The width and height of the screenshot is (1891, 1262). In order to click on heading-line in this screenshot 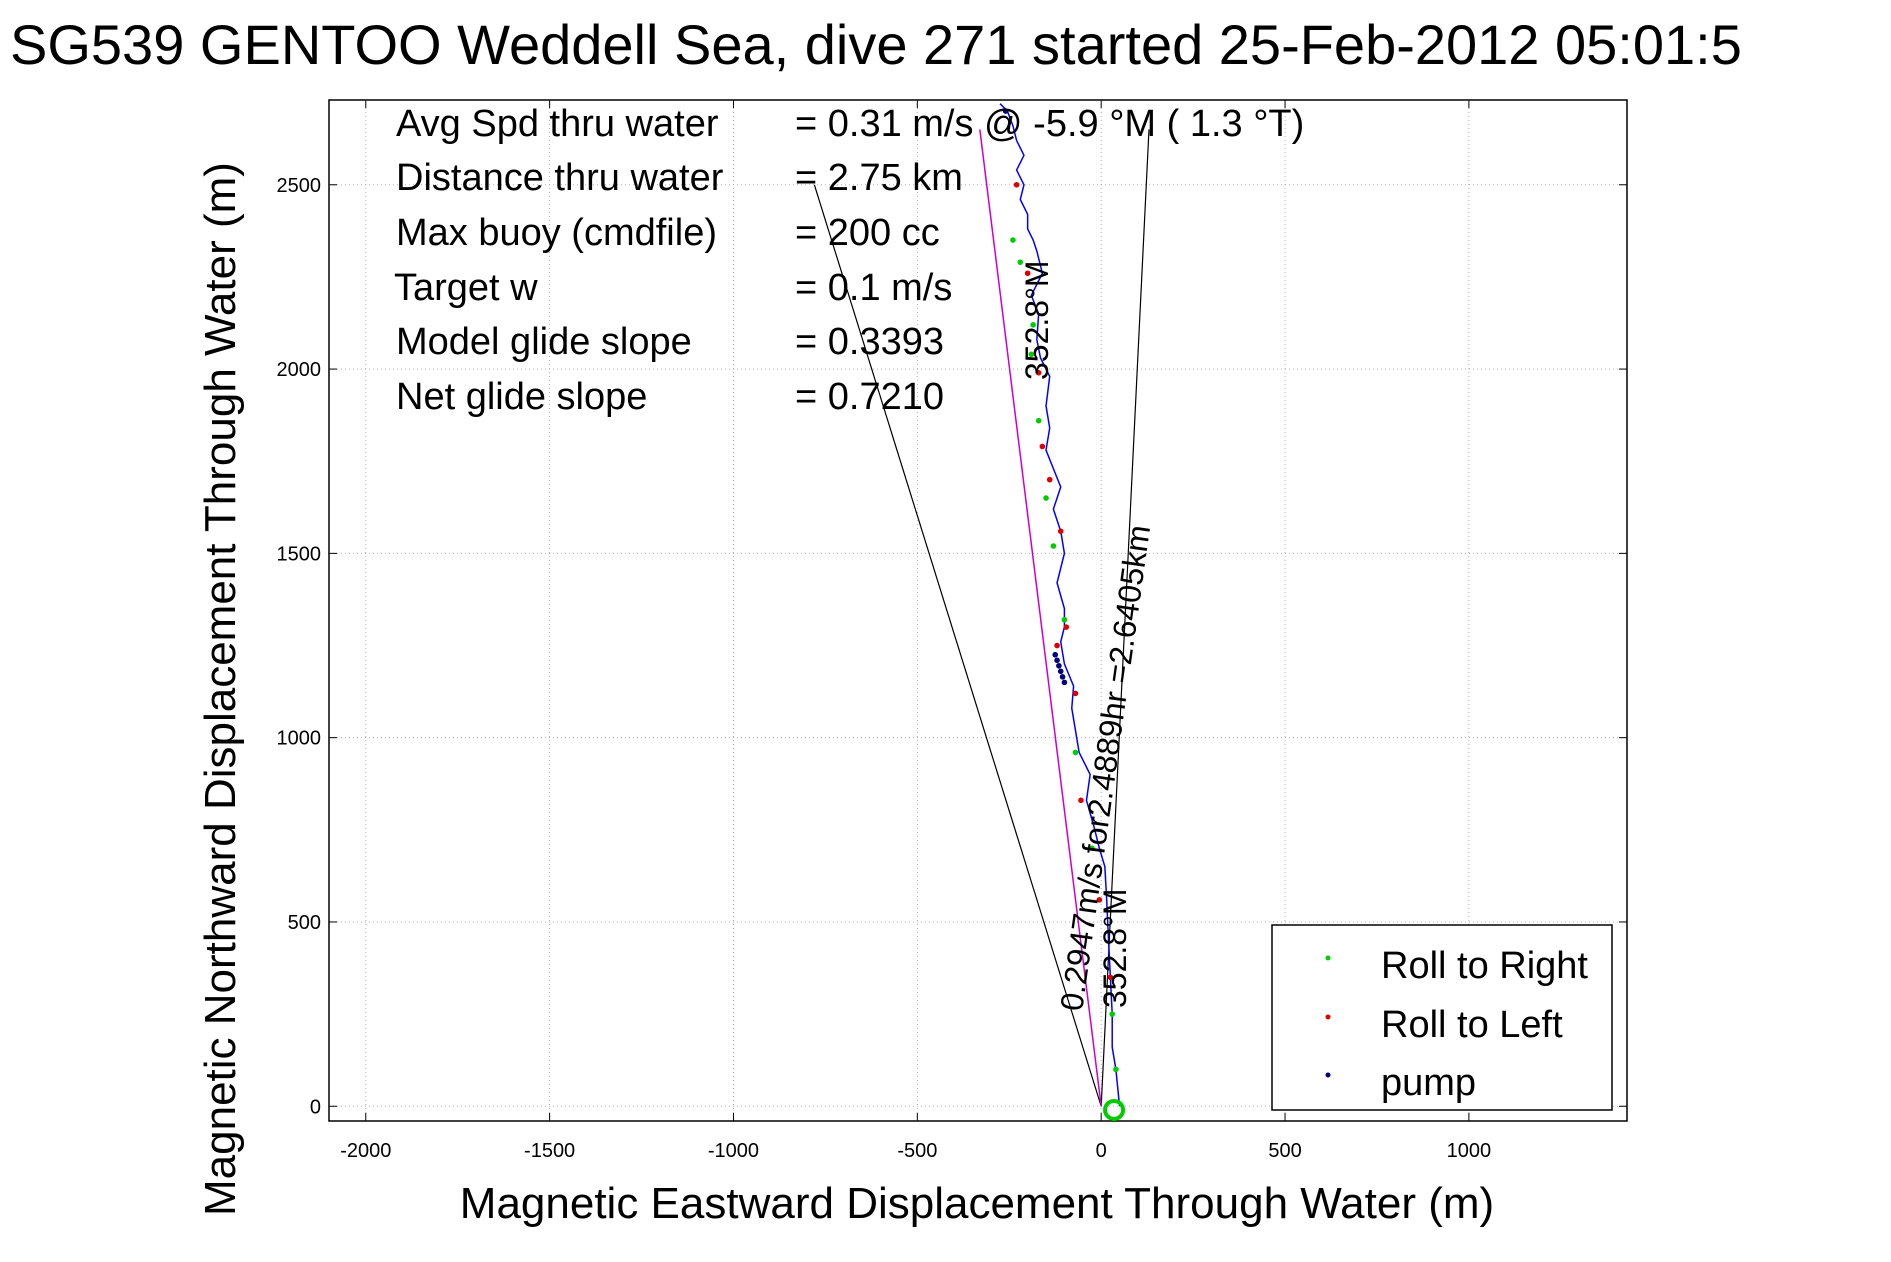, I will do `click(1040, 618)`.